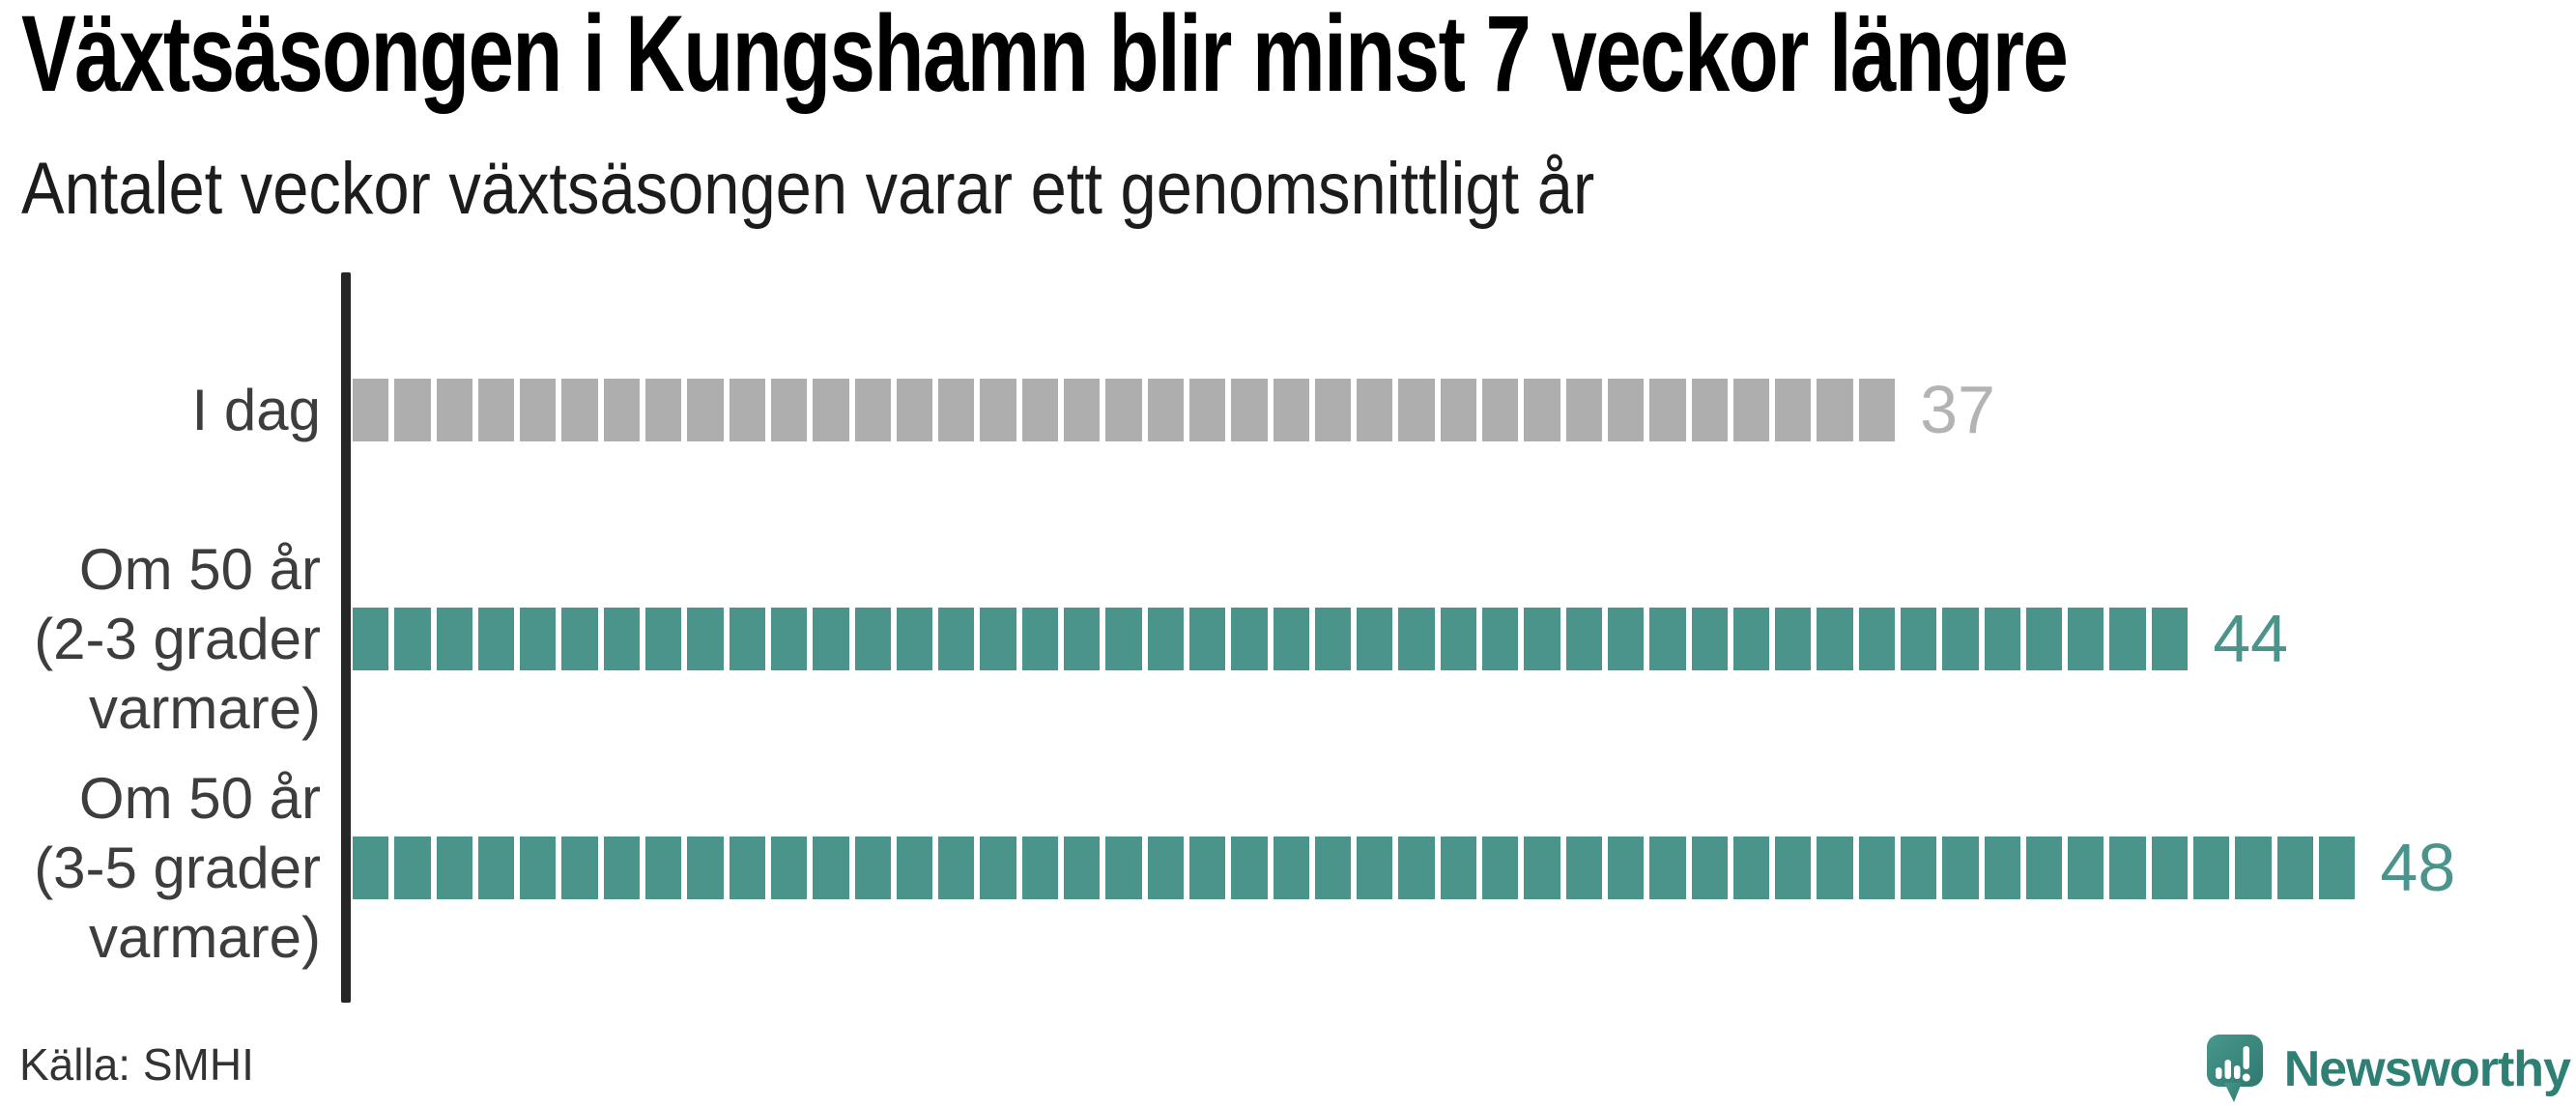 This screenshot has width=2576, height=1106. What do you see at coordinates (346, 637) in the screenshot?
I see `y-axis-line` at bounding box center [346, 637].